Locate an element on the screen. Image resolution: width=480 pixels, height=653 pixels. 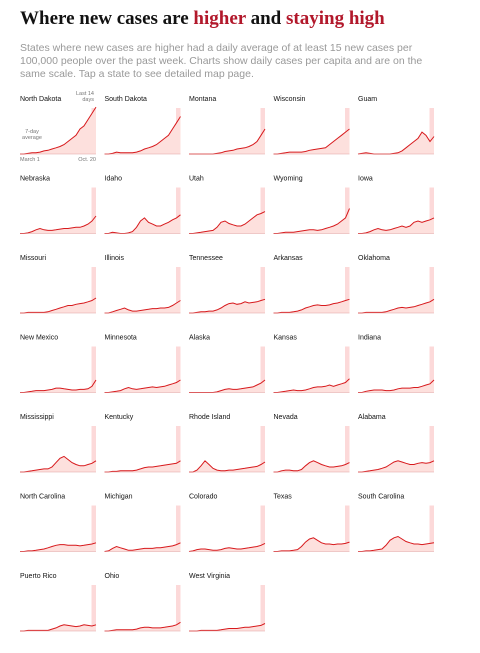
state-label: West Virginia is located at coordinates (209, 576).